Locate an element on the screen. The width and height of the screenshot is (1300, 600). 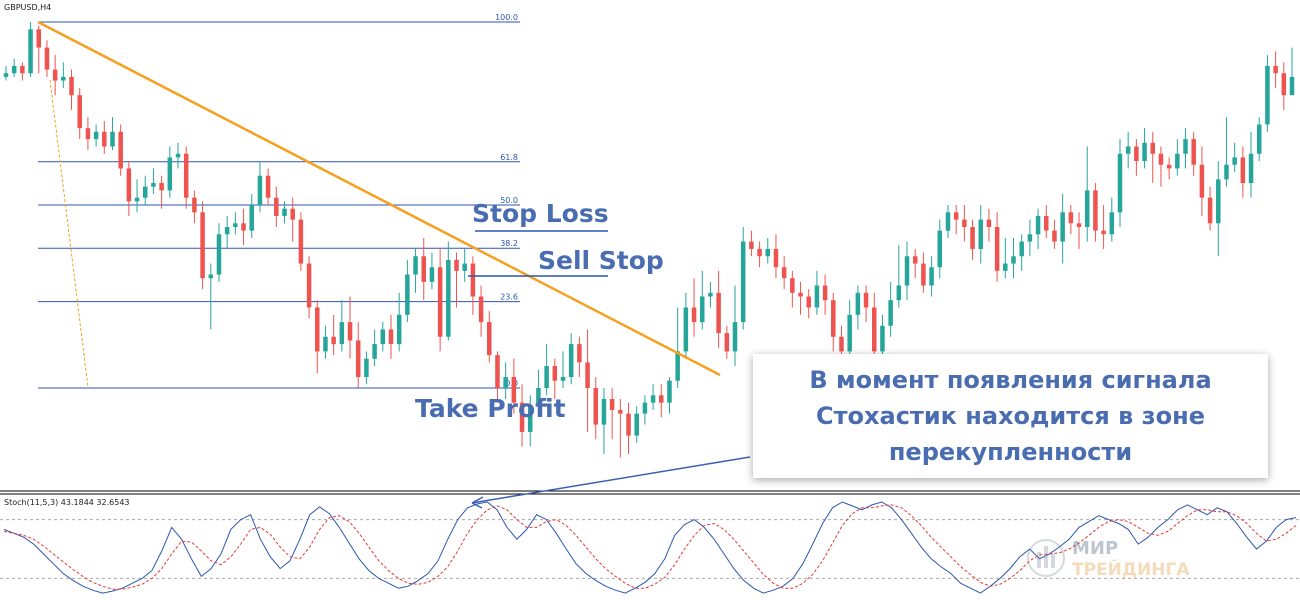
fib-anchor-dashed-line is located at coordinates (69, 233).